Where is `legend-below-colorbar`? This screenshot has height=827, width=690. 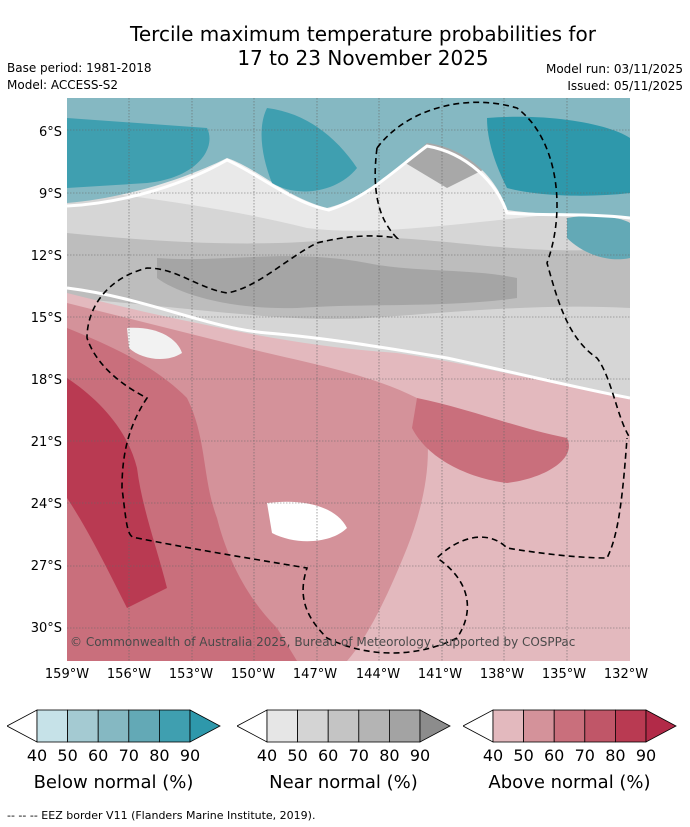 legend-below-colorbar is located at coordinates (113, 726).